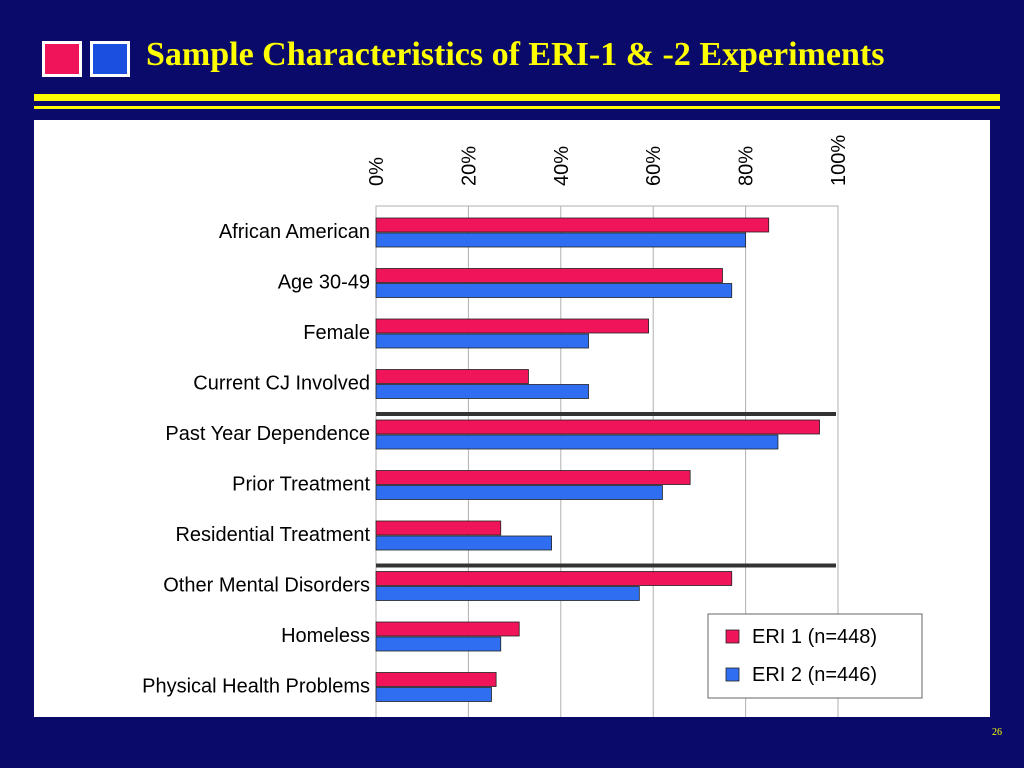 This screenshot has height=768, width=1024. I want to click on category-label: African American, so click(294, 232).